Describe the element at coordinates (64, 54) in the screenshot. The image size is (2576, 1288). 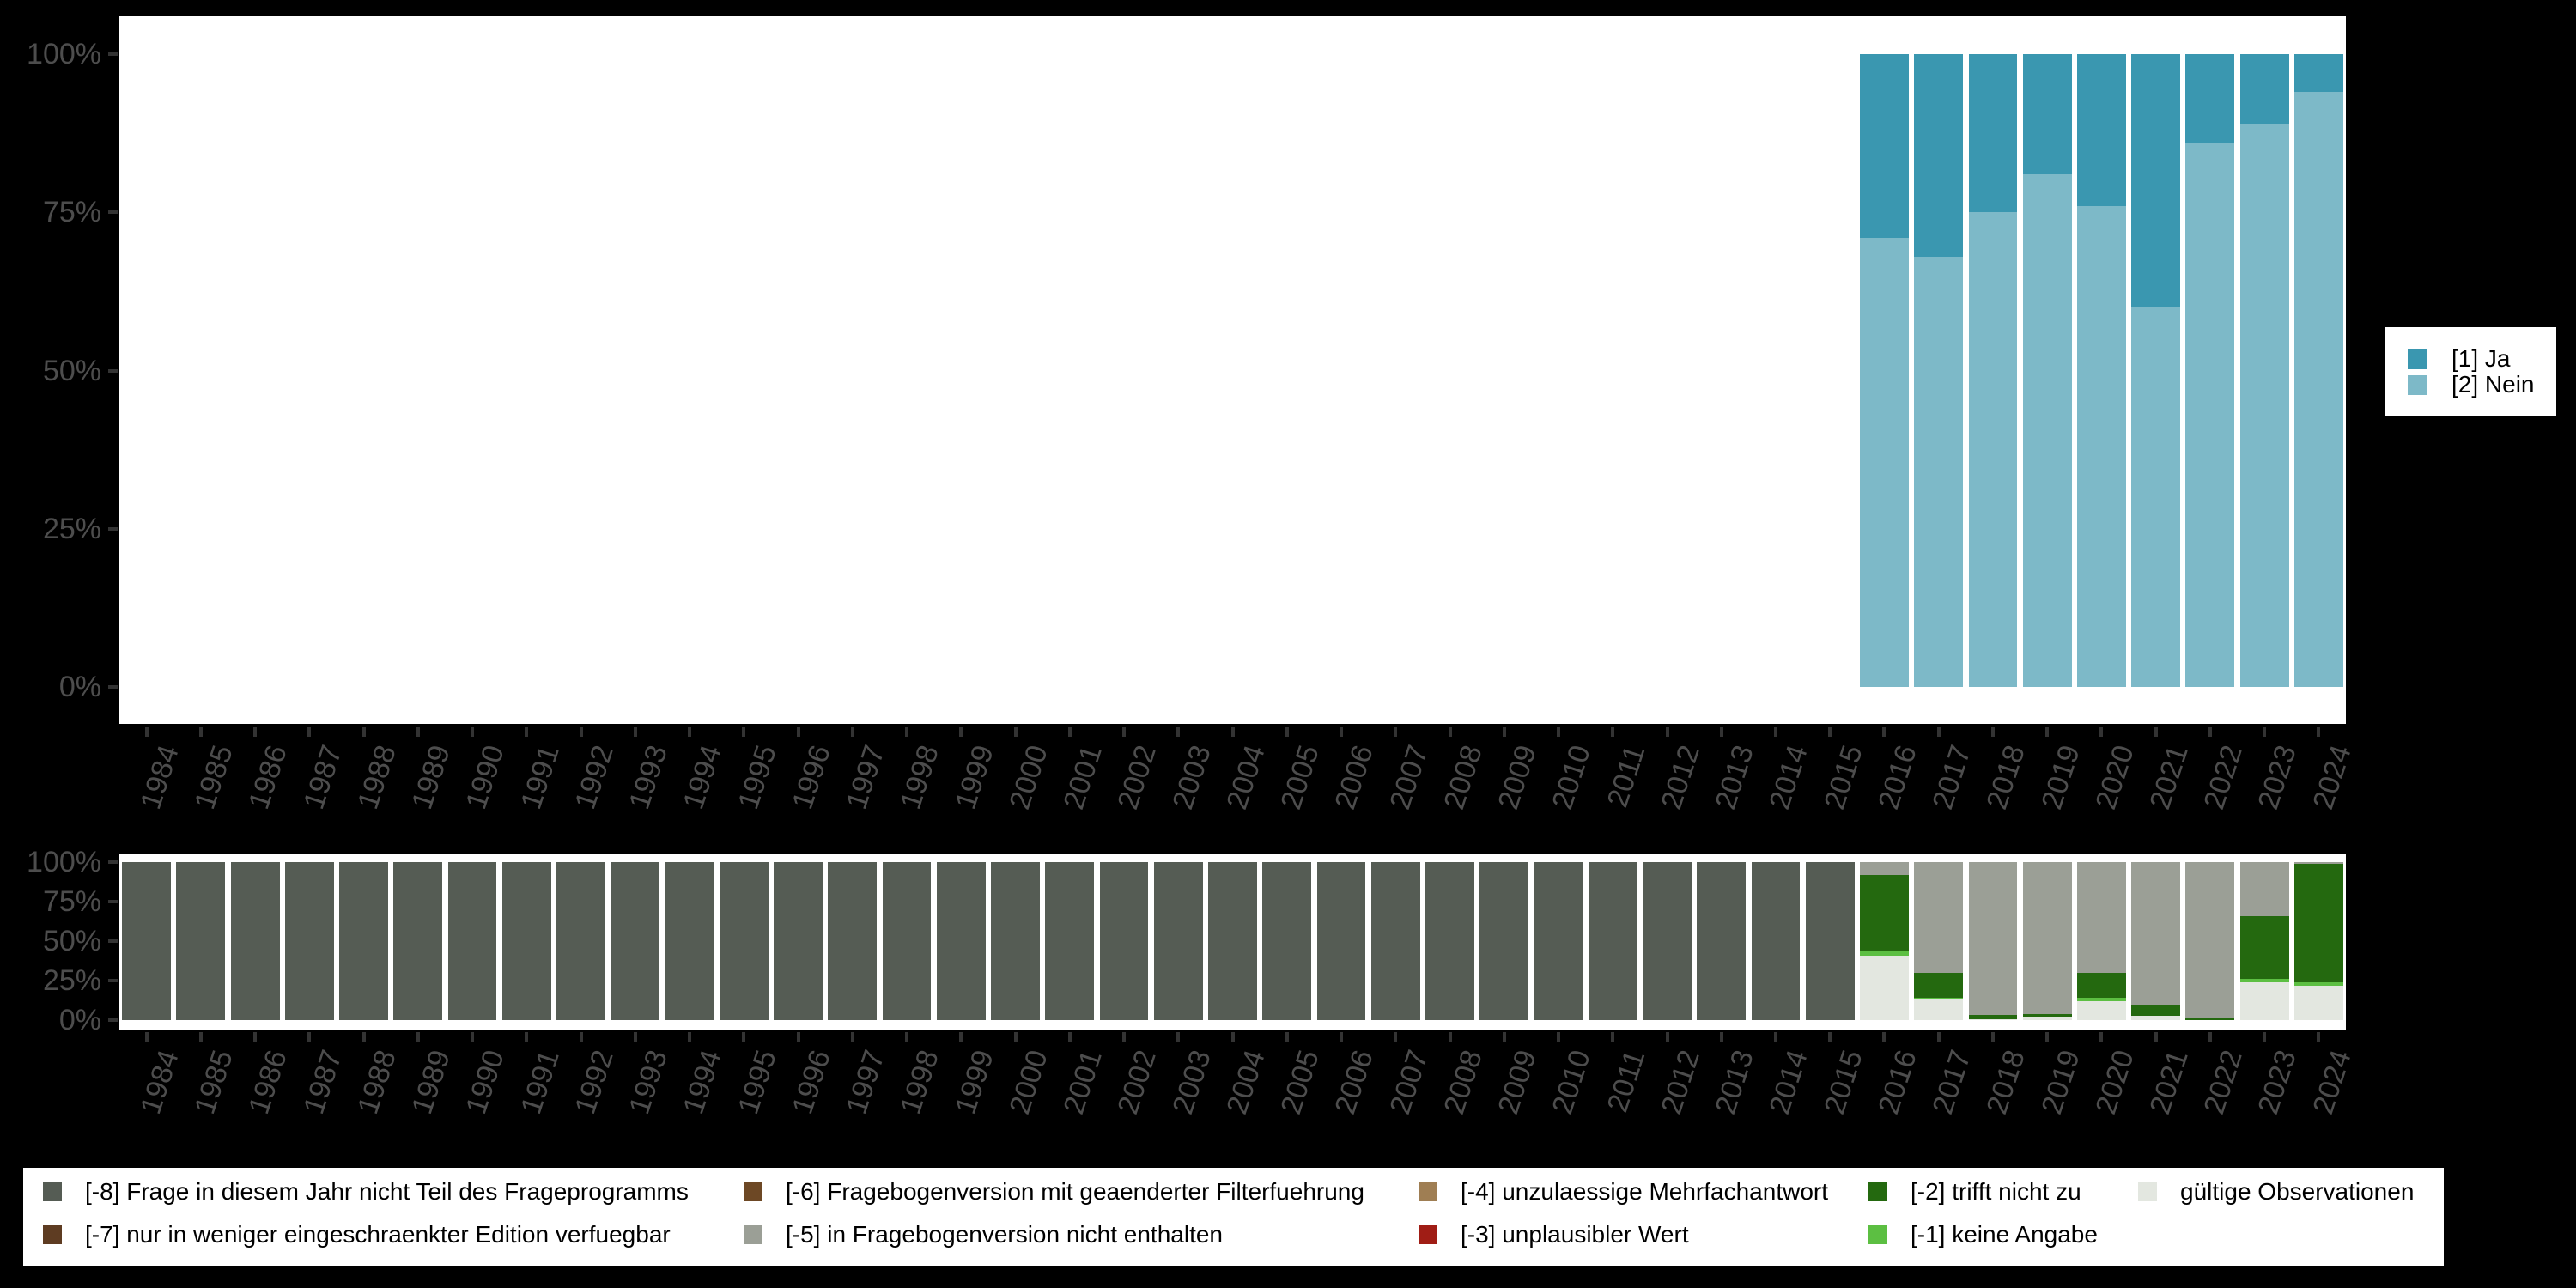
I see `y-tick-label: 100%` at that location.